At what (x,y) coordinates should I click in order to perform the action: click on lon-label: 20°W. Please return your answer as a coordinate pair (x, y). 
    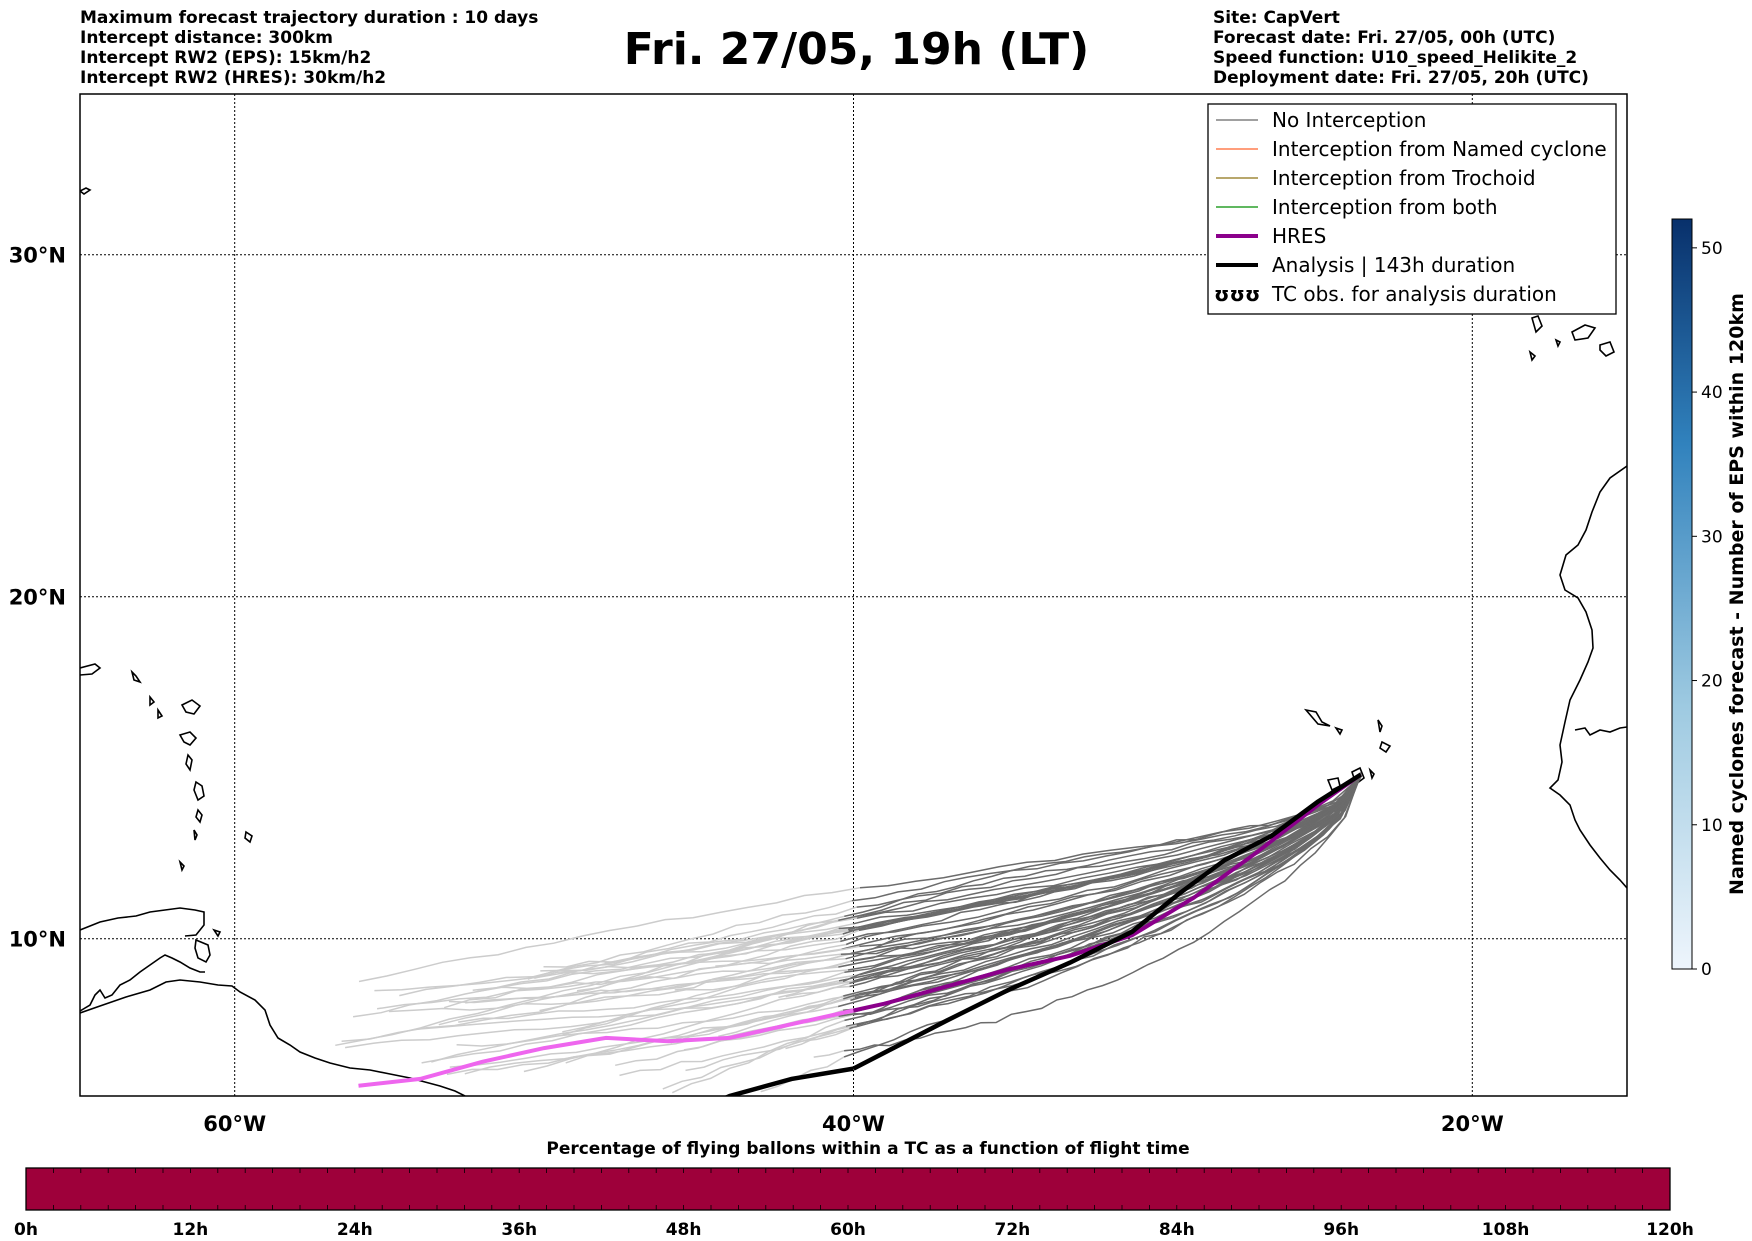
    Looking at the image, I should click on (1472, 1124).